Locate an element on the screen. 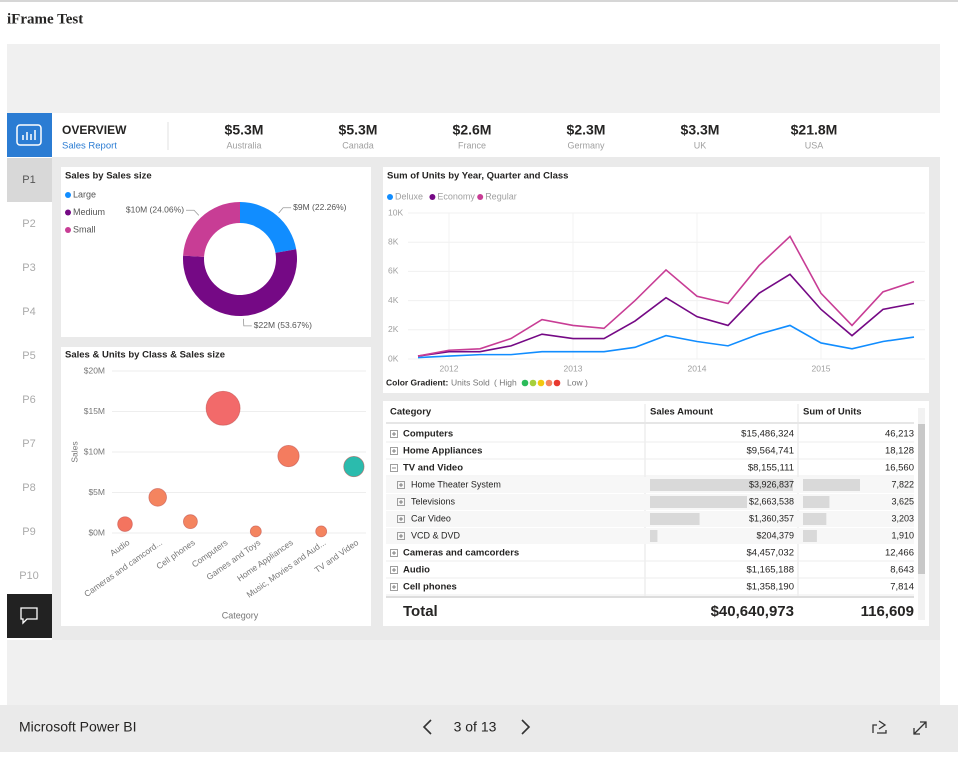 Image resolution: width=958 pixels, height=778 pixels. row-sales: $1,165,188 is located at coordinates (770, 570).